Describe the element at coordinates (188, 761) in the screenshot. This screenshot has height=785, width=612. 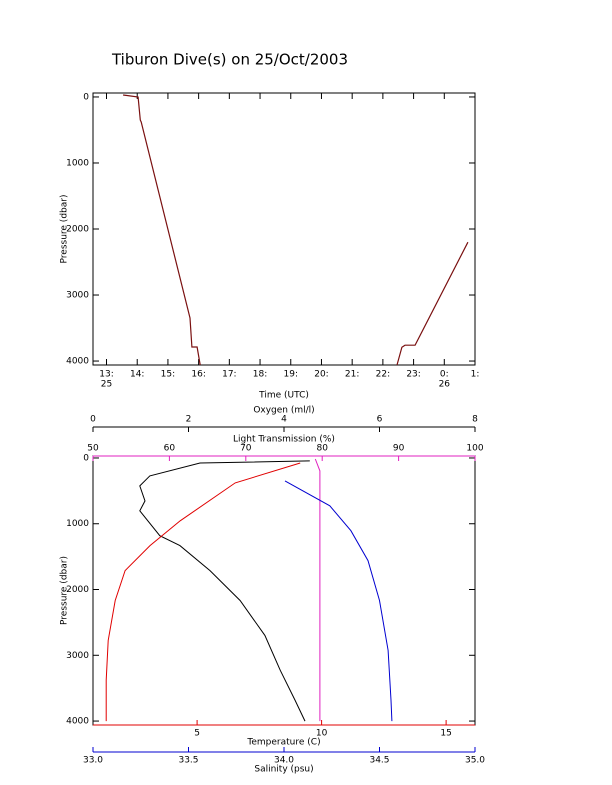
I see `x-tick-label: 33.5` at that location.